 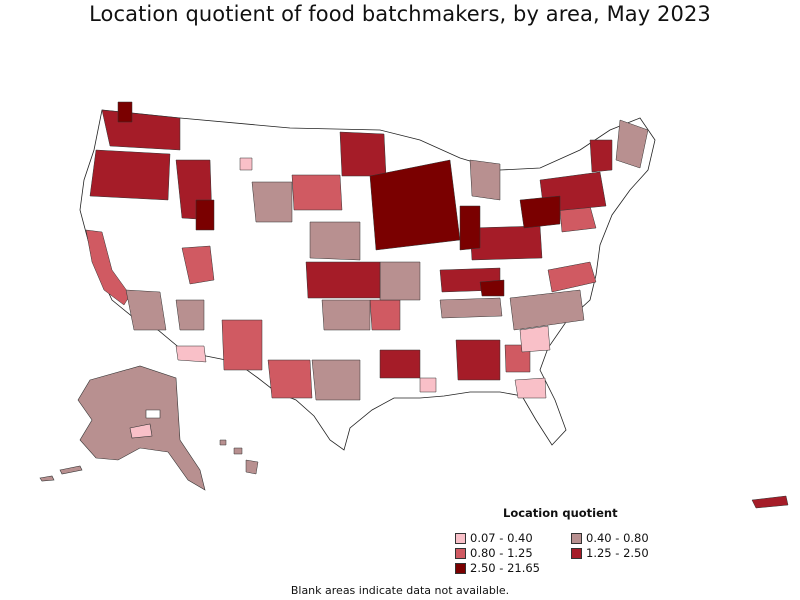 I want to click on region-minnesota-west, so click(x=363, y=154).